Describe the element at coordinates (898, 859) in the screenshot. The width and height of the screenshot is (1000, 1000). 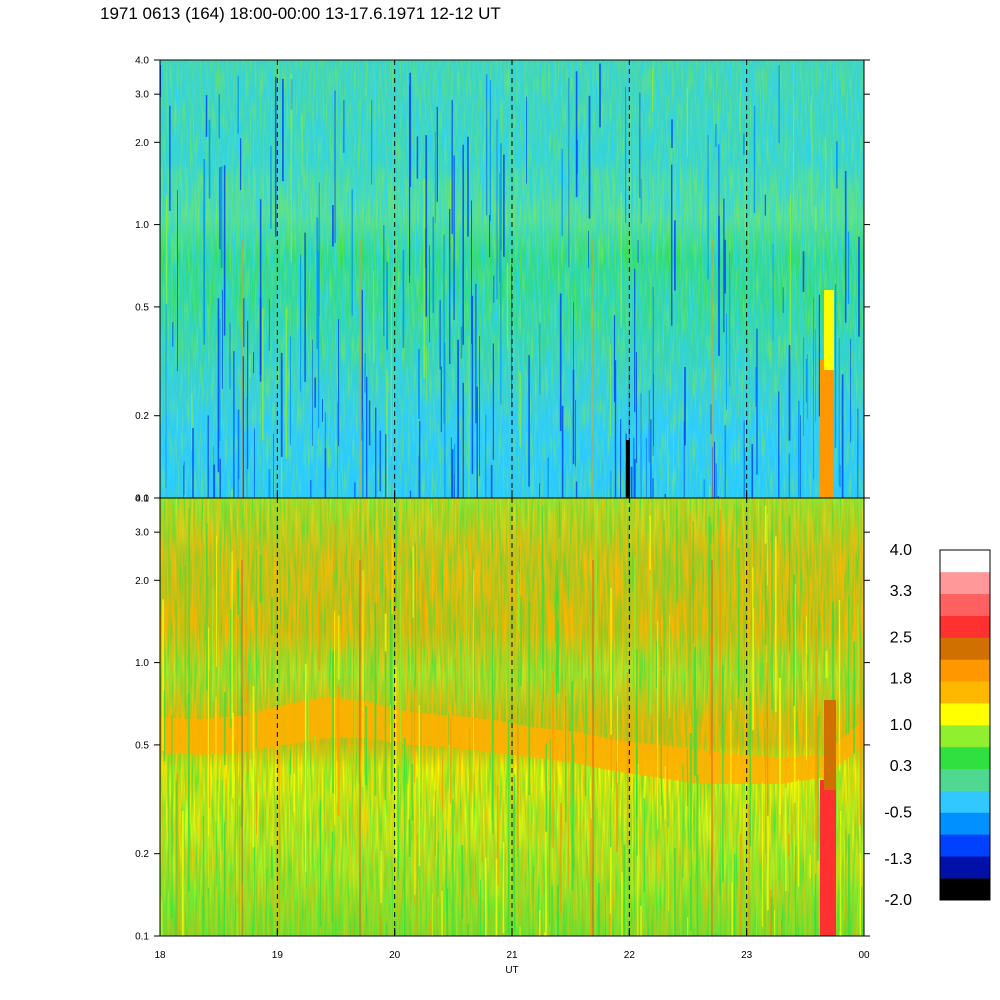
I see `colorbar-label: -1.3` at that location.